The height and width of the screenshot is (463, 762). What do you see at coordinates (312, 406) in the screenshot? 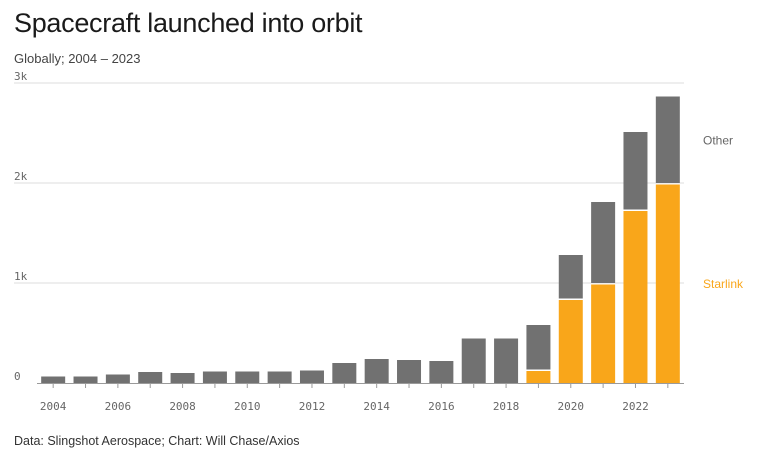
I see `x-tick-label: 2012` at bounding box center [312, 406].